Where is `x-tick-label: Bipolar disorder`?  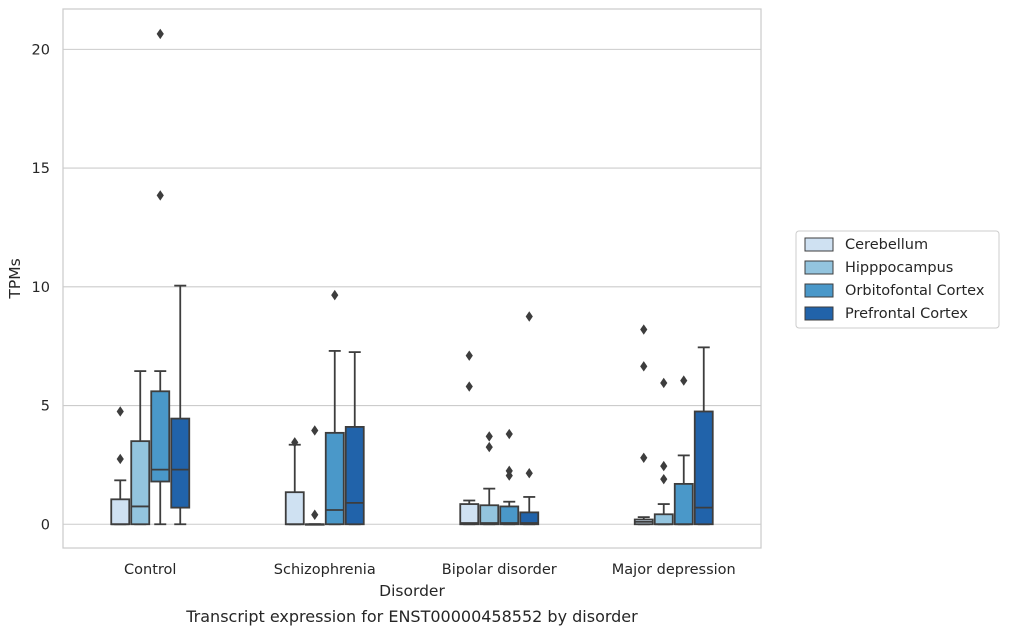
x-tick-label: Bipolar disorder is located at coordinates (499, 570).